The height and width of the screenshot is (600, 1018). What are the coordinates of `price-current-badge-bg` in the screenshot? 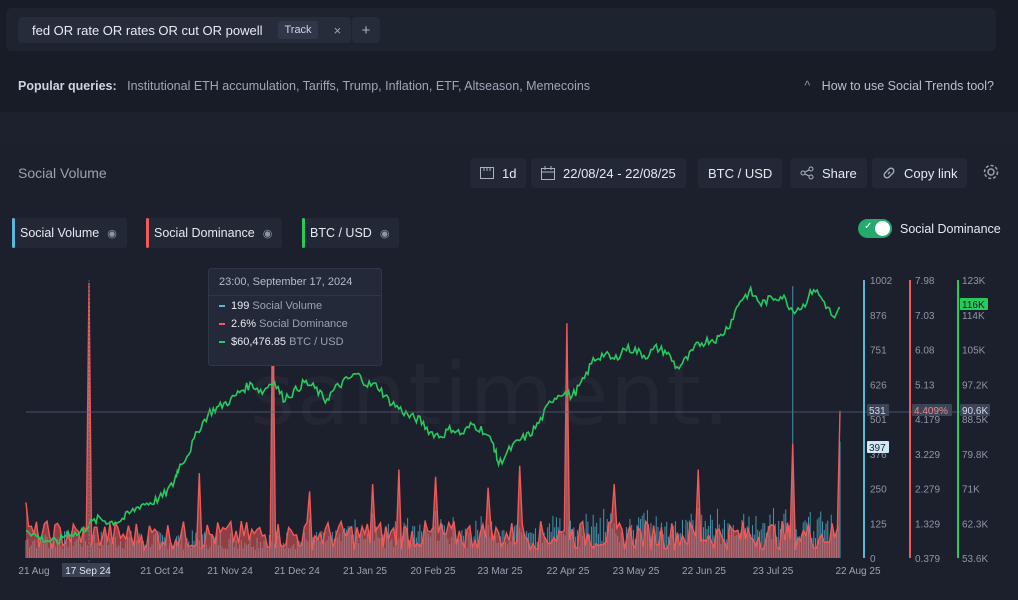 It's located at (974, 304).